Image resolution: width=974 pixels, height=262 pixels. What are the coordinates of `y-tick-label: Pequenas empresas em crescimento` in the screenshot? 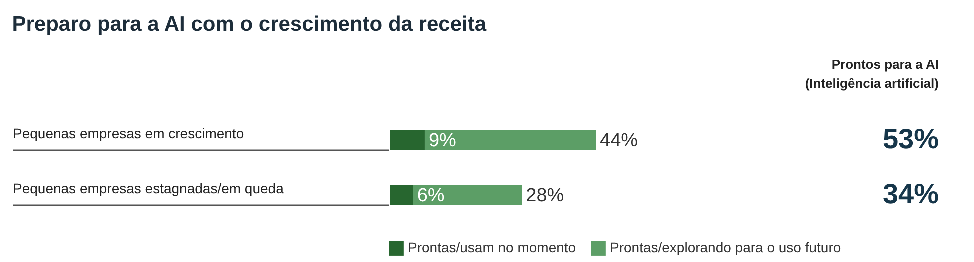 It's located at (128, 134).